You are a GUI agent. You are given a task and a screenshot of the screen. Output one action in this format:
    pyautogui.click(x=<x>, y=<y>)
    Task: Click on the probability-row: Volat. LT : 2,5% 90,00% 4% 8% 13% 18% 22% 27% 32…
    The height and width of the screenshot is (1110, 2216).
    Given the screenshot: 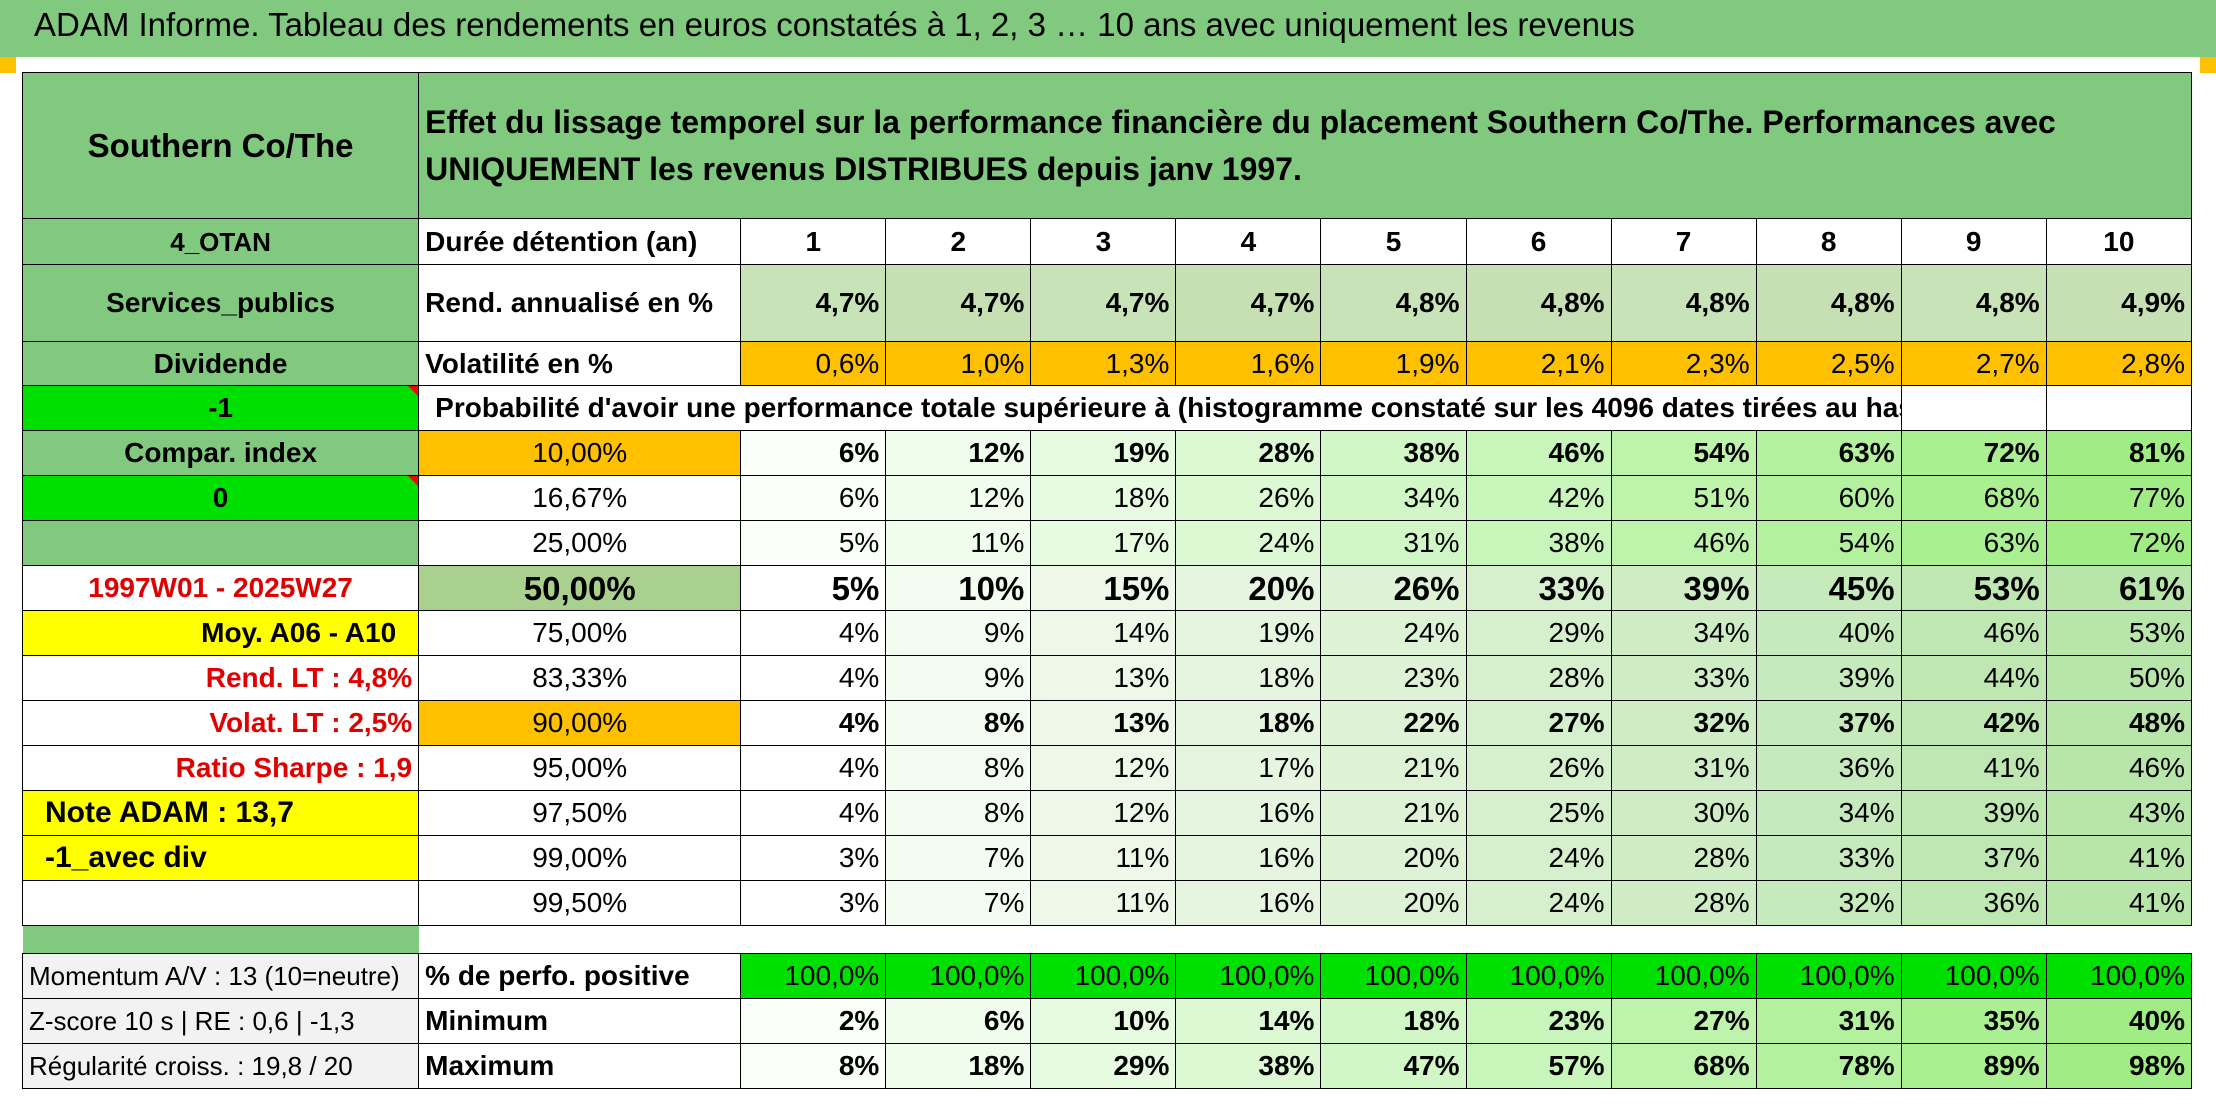 What is the action you would take?
    pyautogui.click(x=1107, y=723)
    